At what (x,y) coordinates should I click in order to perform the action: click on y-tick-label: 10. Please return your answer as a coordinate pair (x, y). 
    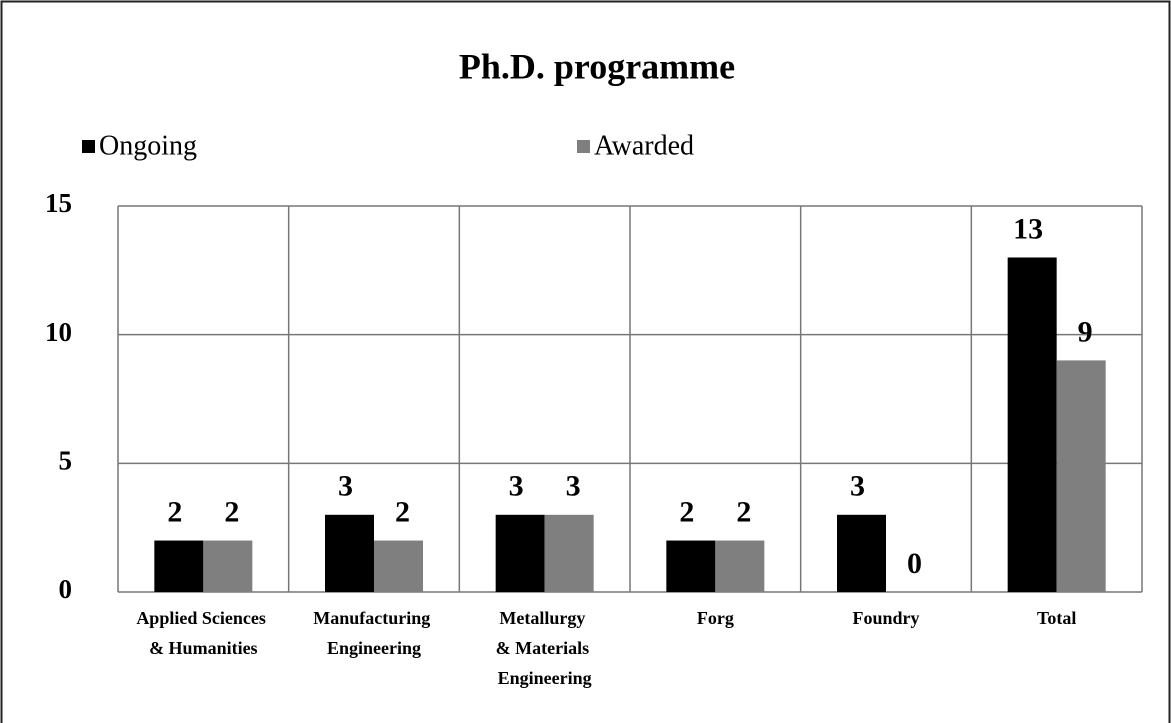
    Looking at the image, I should click on (58, 332).